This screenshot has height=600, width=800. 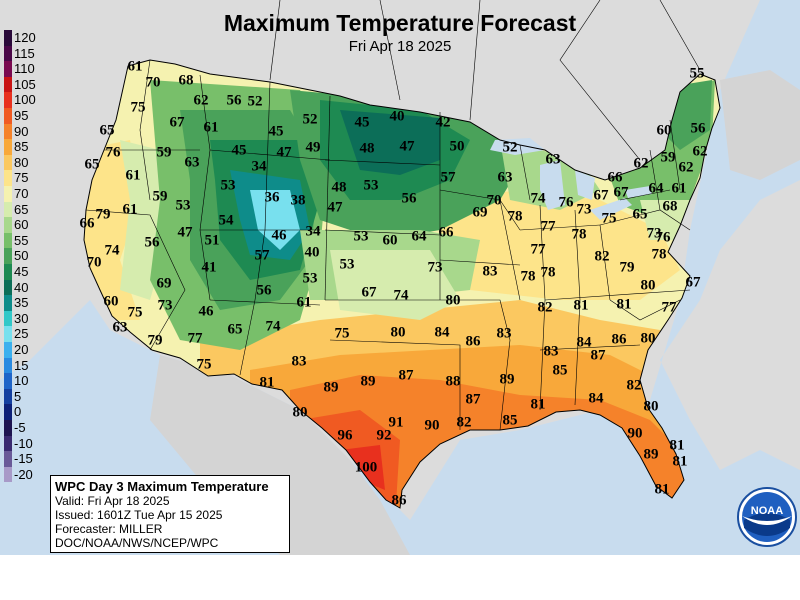 I want to click on legend-label: 75, so click(x=21, y=178).